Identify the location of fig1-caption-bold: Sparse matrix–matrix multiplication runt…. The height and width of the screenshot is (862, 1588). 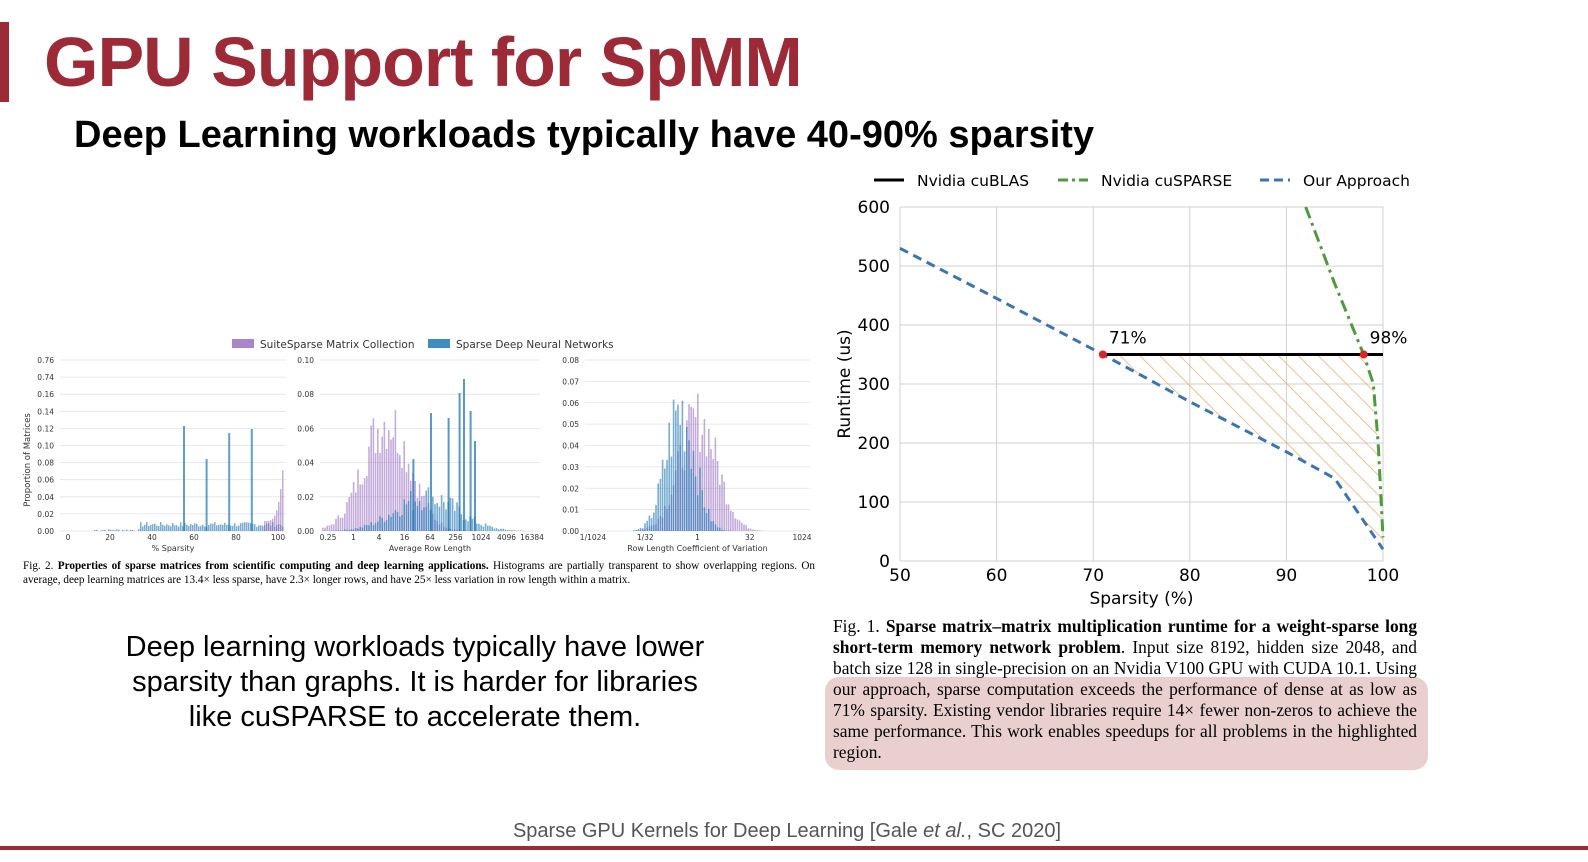
(1125, 636).